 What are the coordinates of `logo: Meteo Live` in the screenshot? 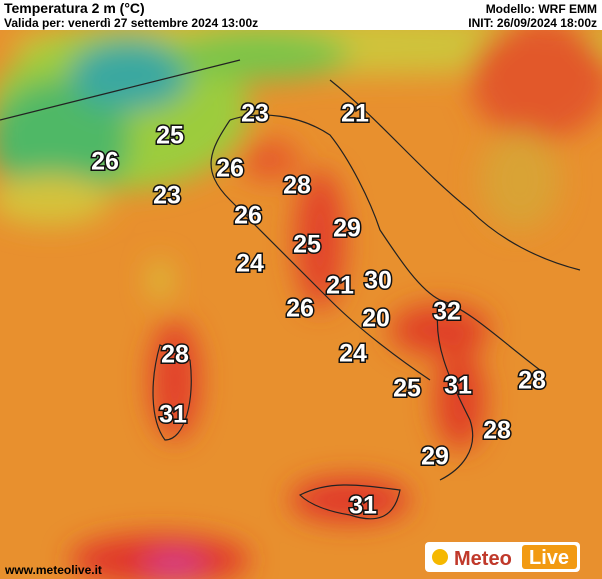 It's located at (502, 557).